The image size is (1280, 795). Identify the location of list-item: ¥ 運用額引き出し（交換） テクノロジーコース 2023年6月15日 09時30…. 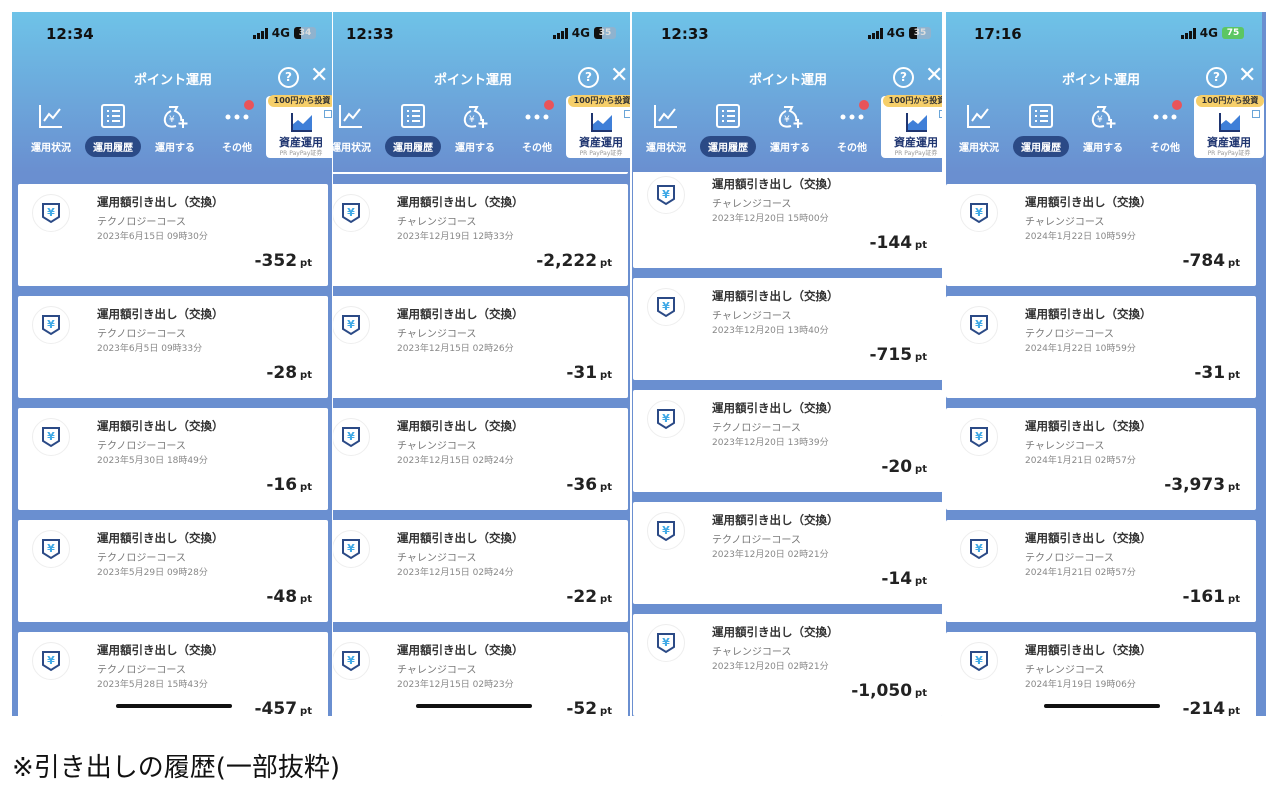
(173, 235).